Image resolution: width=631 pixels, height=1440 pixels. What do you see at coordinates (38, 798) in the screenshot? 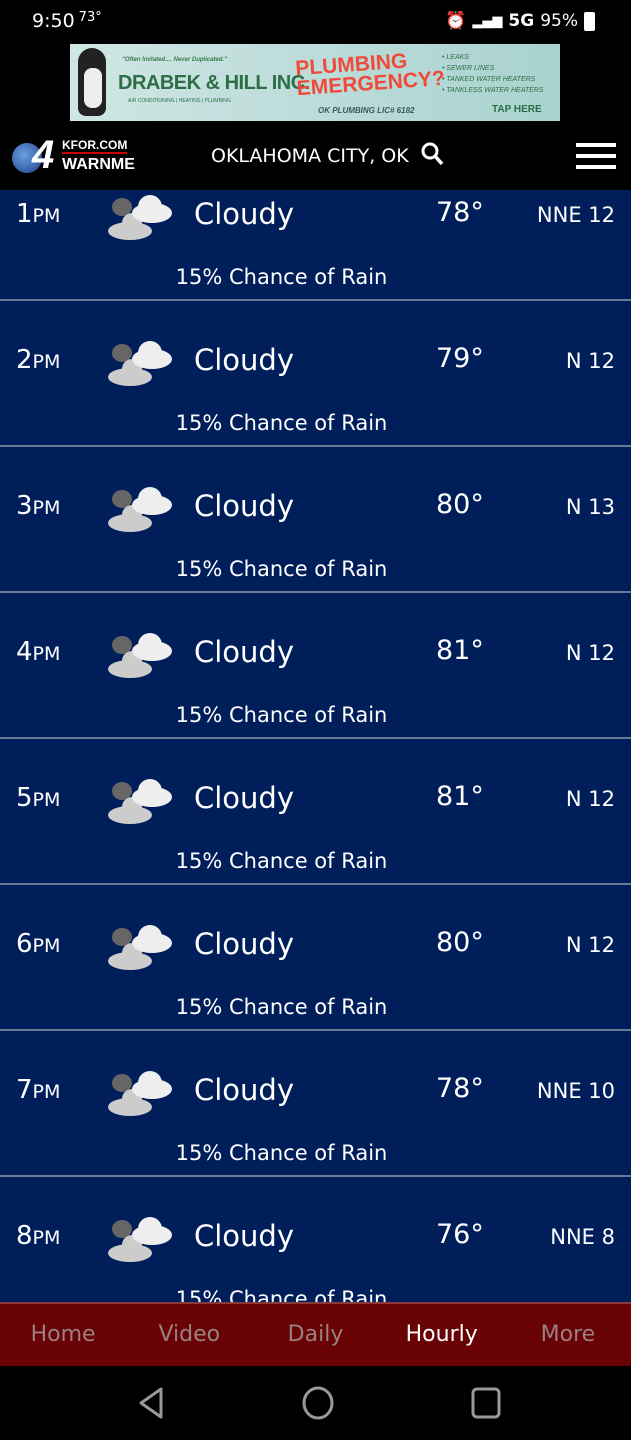
I see `hour-label: 5PM` at bounding box center [38, 798].